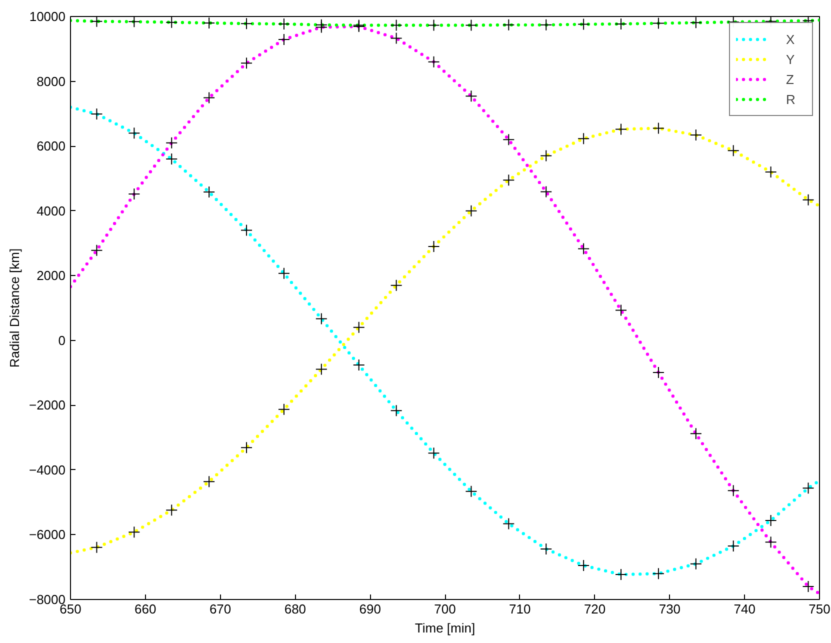  Describe the element at coordinates (595, 609) in the screenshot. I see `x-tick-label: 720` at that location.